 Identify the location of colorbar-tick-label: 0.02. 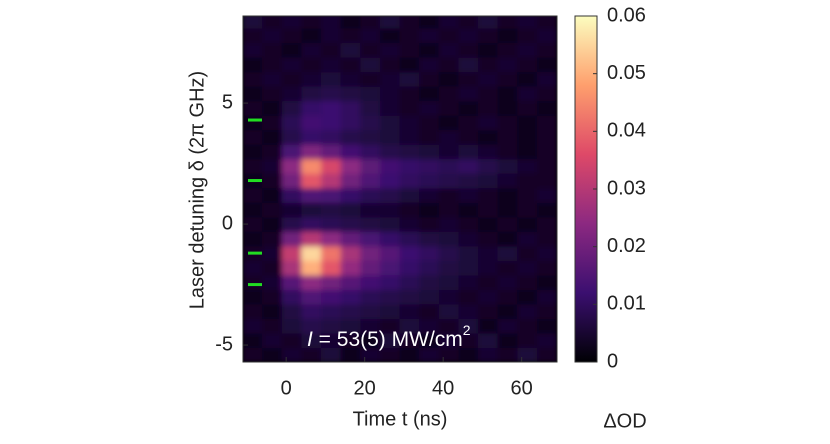
(626, 246).